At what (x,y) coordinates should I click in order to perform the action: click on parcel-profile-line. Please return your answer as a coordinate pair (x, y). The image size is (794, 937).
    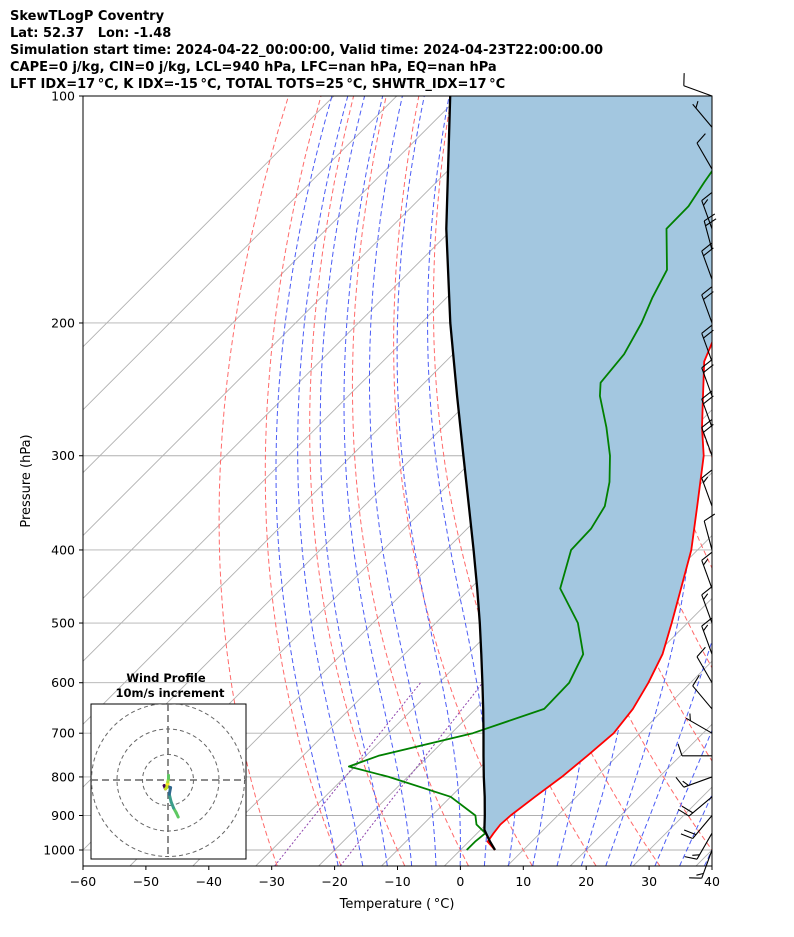
    Looking at the image, I should click on (470, 473).